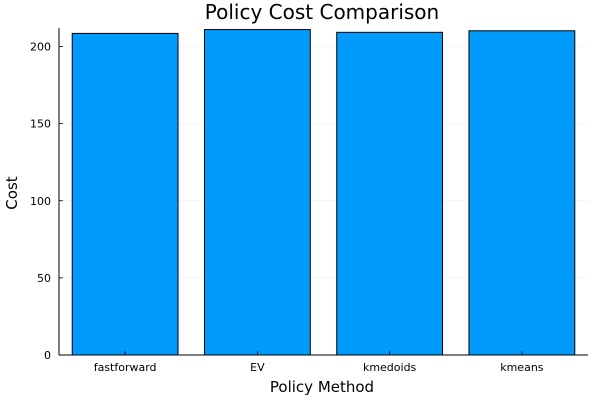 The image size is (600, 404). Describe the element at coordinates (257, 192) in the screenshot. I see `bar-ev` at that location.